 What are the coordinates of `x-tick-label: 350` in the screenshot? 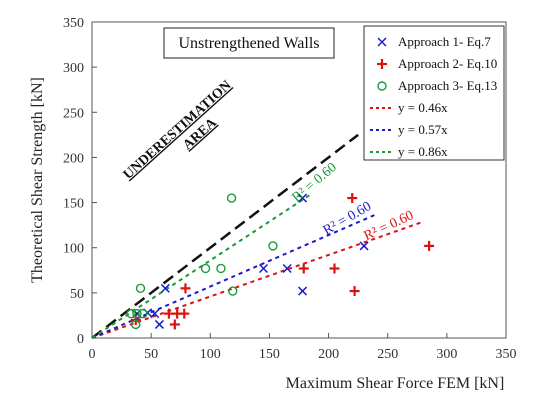 It's located at (506, 354).